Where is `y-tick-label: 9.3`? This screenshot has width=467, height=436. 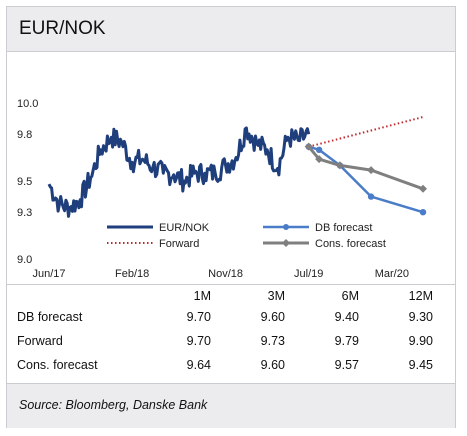 y-tick-label: 9.3 is located at coordinates (24, 213).